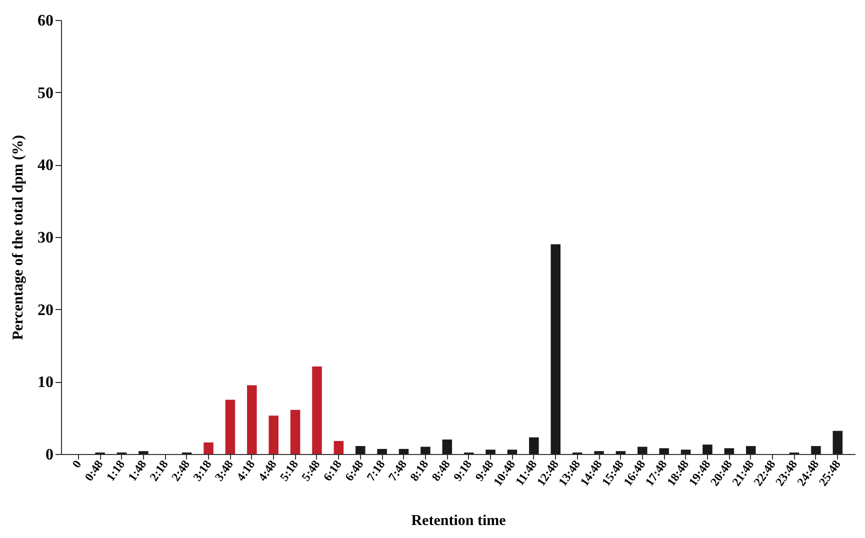 The image size is (865, 538). What do you see at coordinates (46, 93) in the screenshot?
I see `y-tick-label: 50` at bounding box center [46, 93].